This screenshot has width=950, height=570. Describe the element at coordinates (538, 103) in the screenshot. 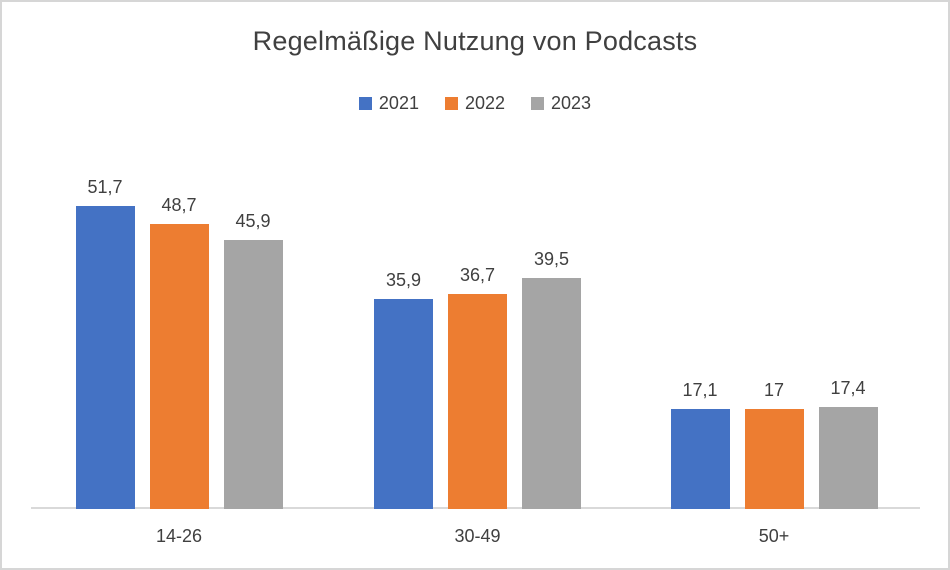

I see `legend-swatch-2023` at that location.